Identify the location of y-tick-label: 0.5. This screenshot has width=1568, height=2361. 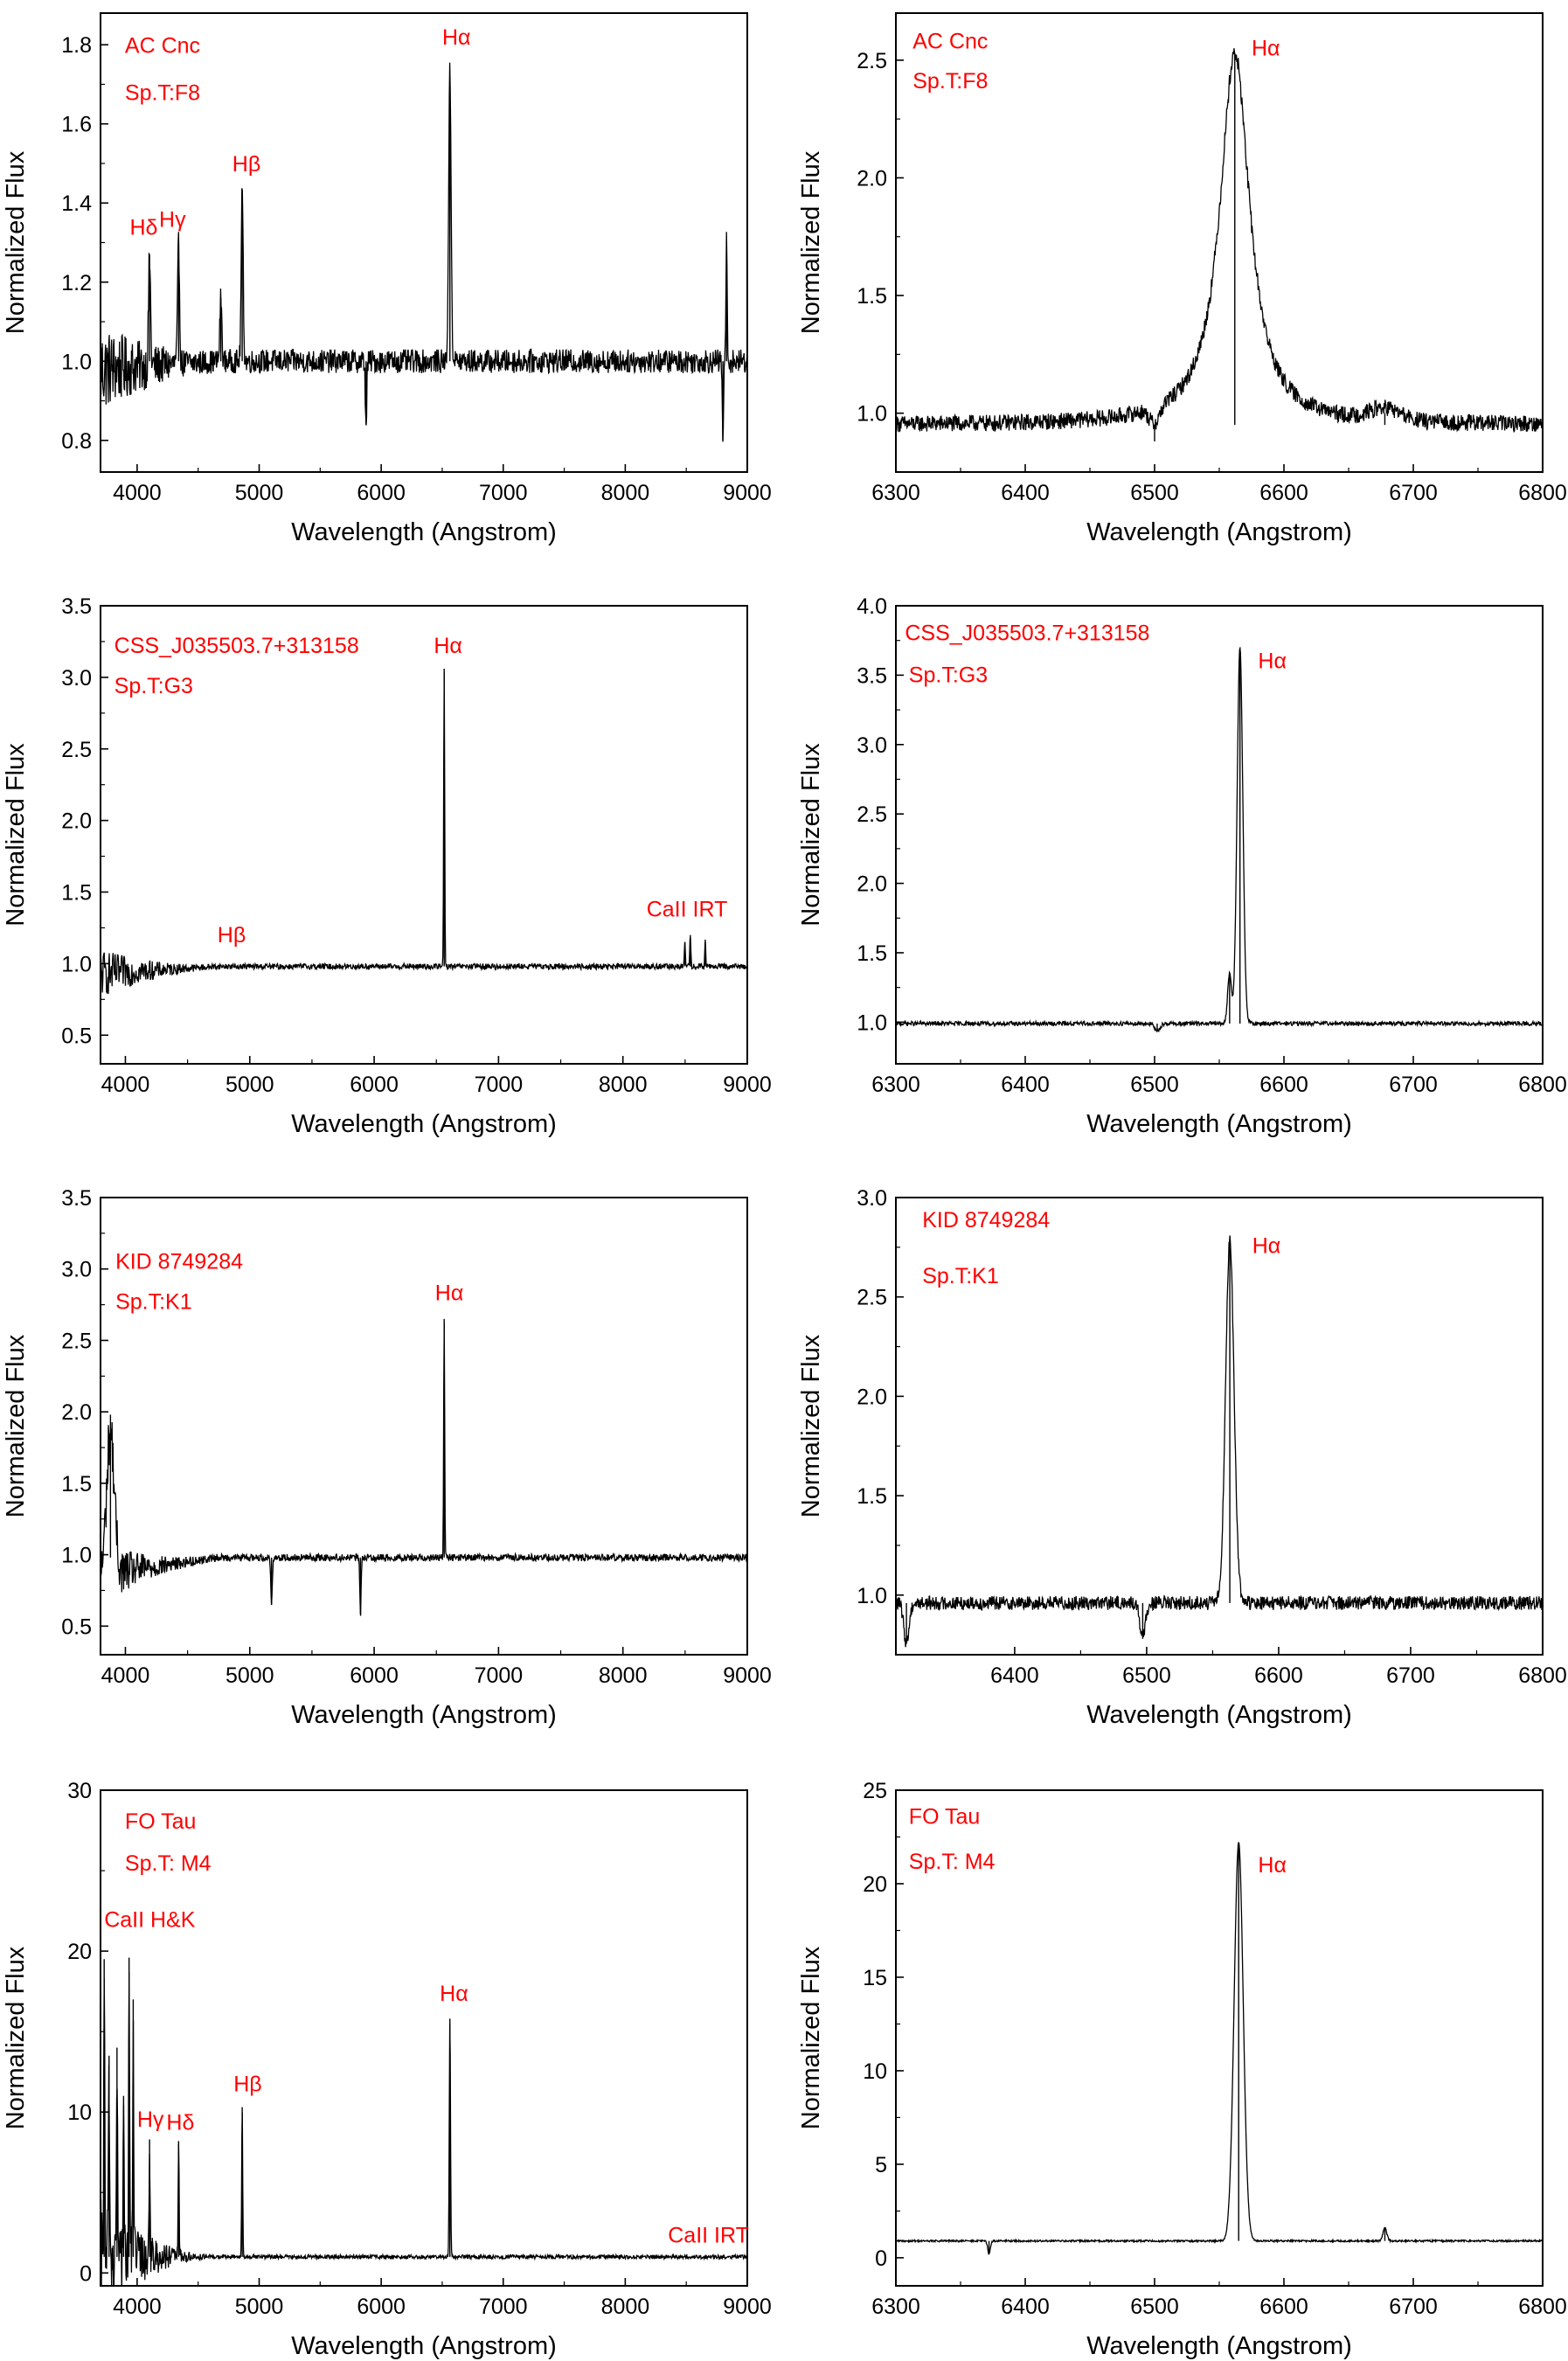
(76, 1036).